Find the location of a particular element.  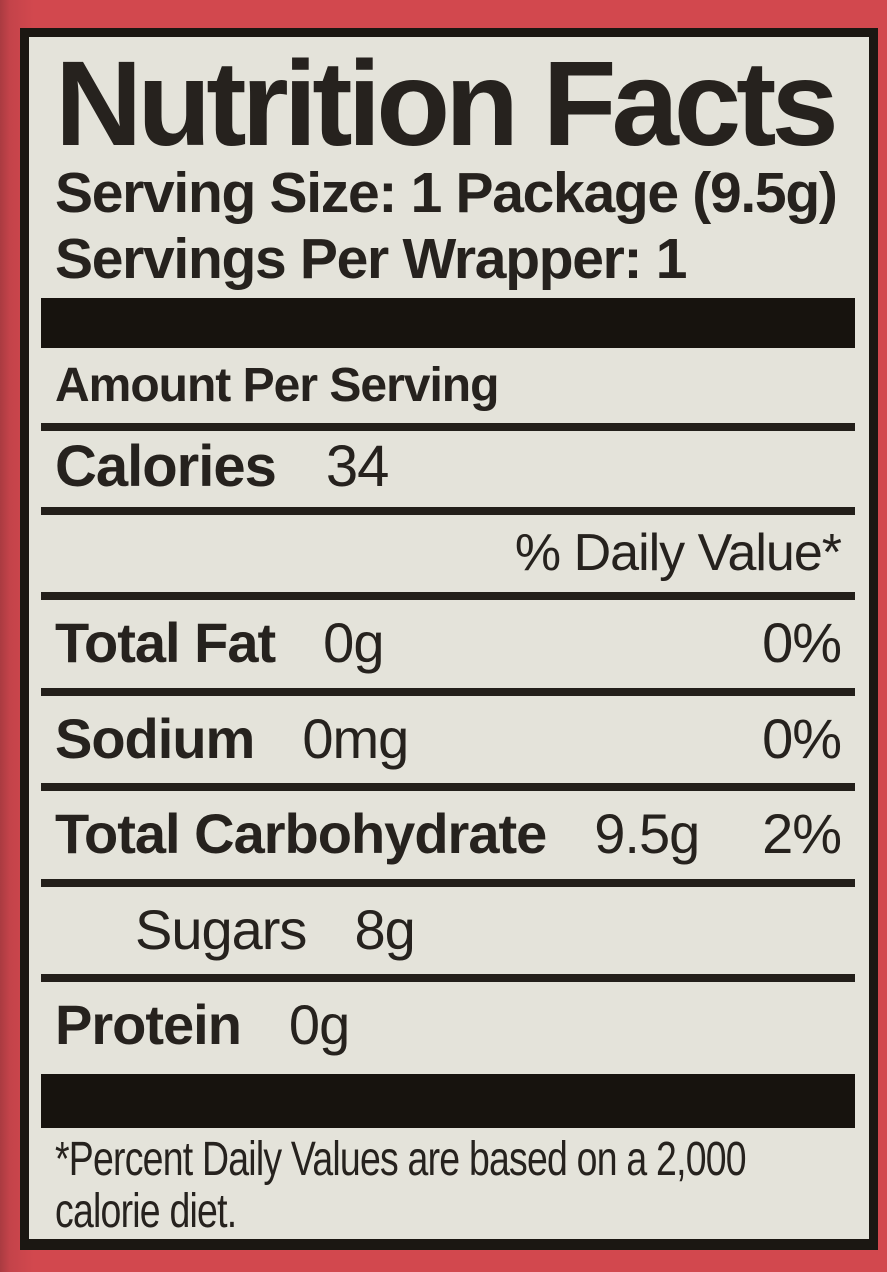

calories-row: Calories 34 is located at coordinates (448, 469).